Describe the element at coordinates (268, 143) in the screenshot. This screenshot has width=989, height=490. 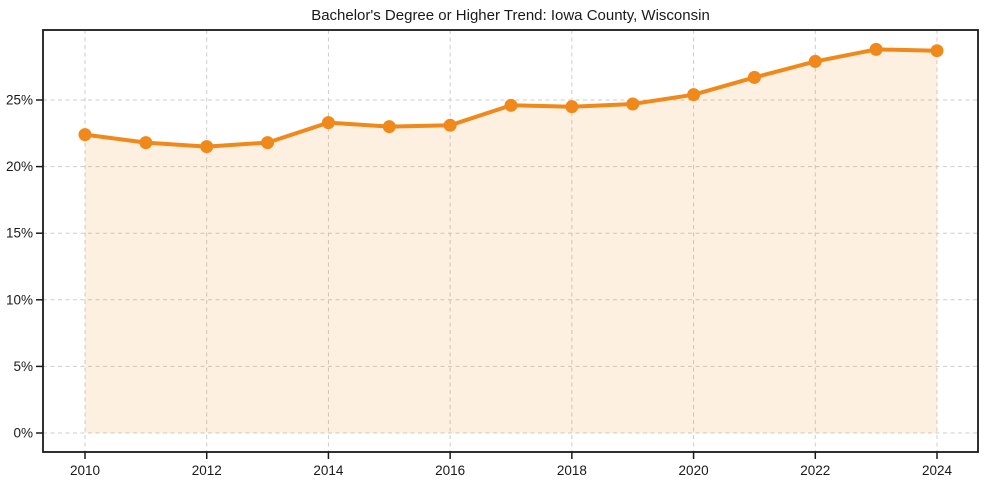
I see `data-point-2013` at that location.